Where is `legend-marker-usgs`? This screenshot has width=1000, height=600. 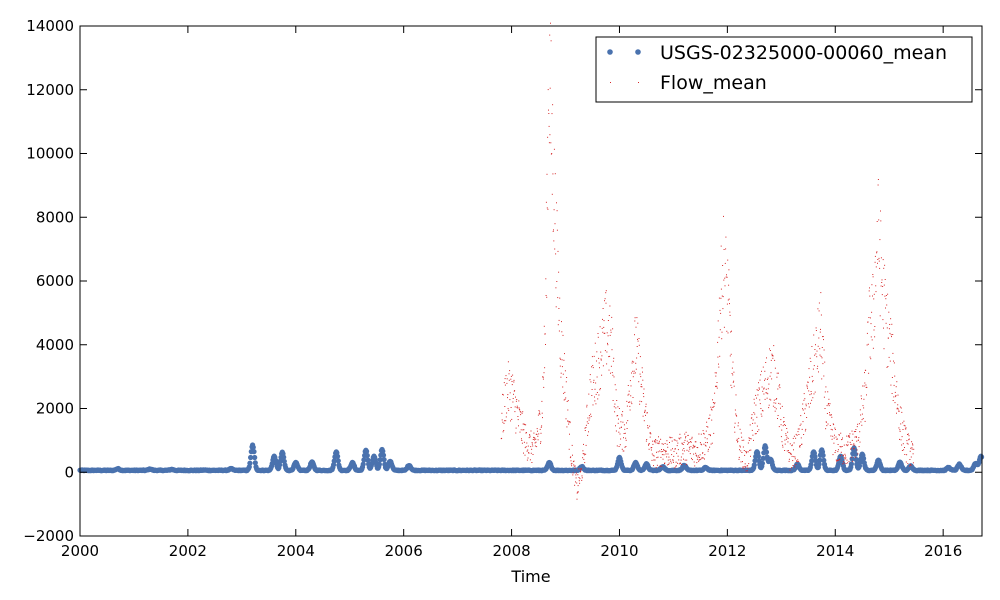 legend-marker-usgs is located at coordinates (610, 52).